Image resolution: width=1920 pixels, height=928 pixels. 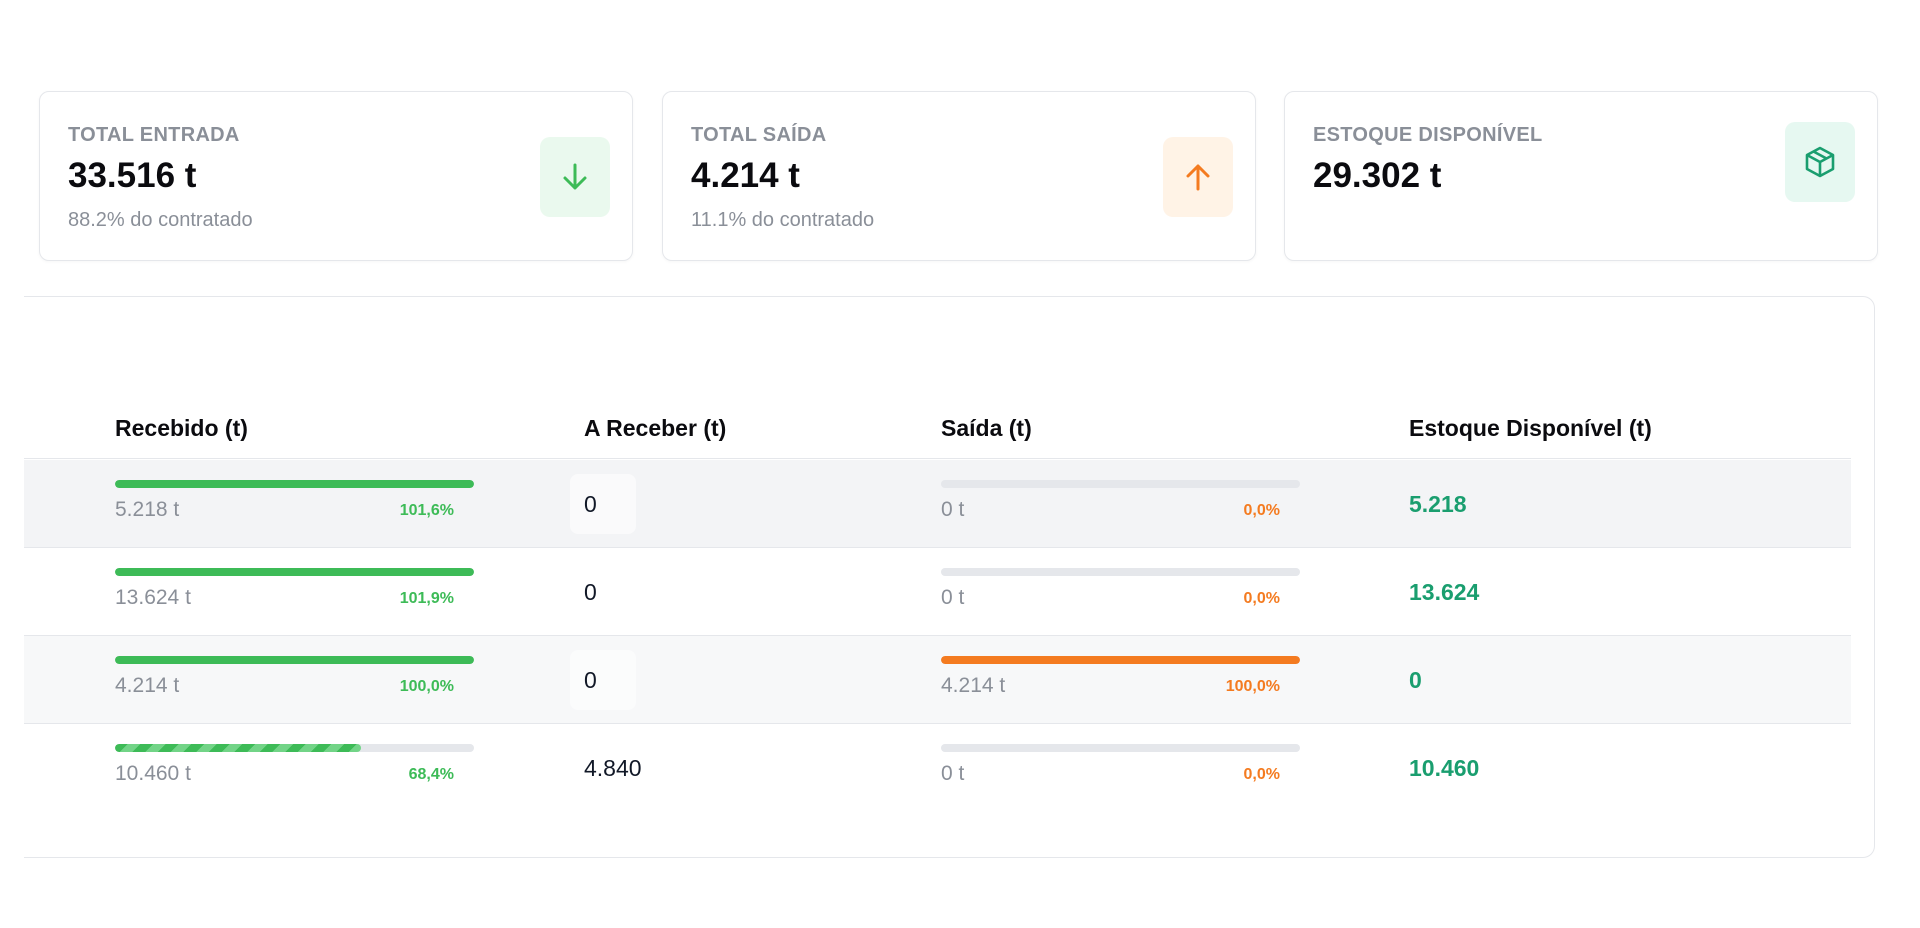 I want to click on card-label: TOTAL SAÍDA, so click(x=759, y=135).